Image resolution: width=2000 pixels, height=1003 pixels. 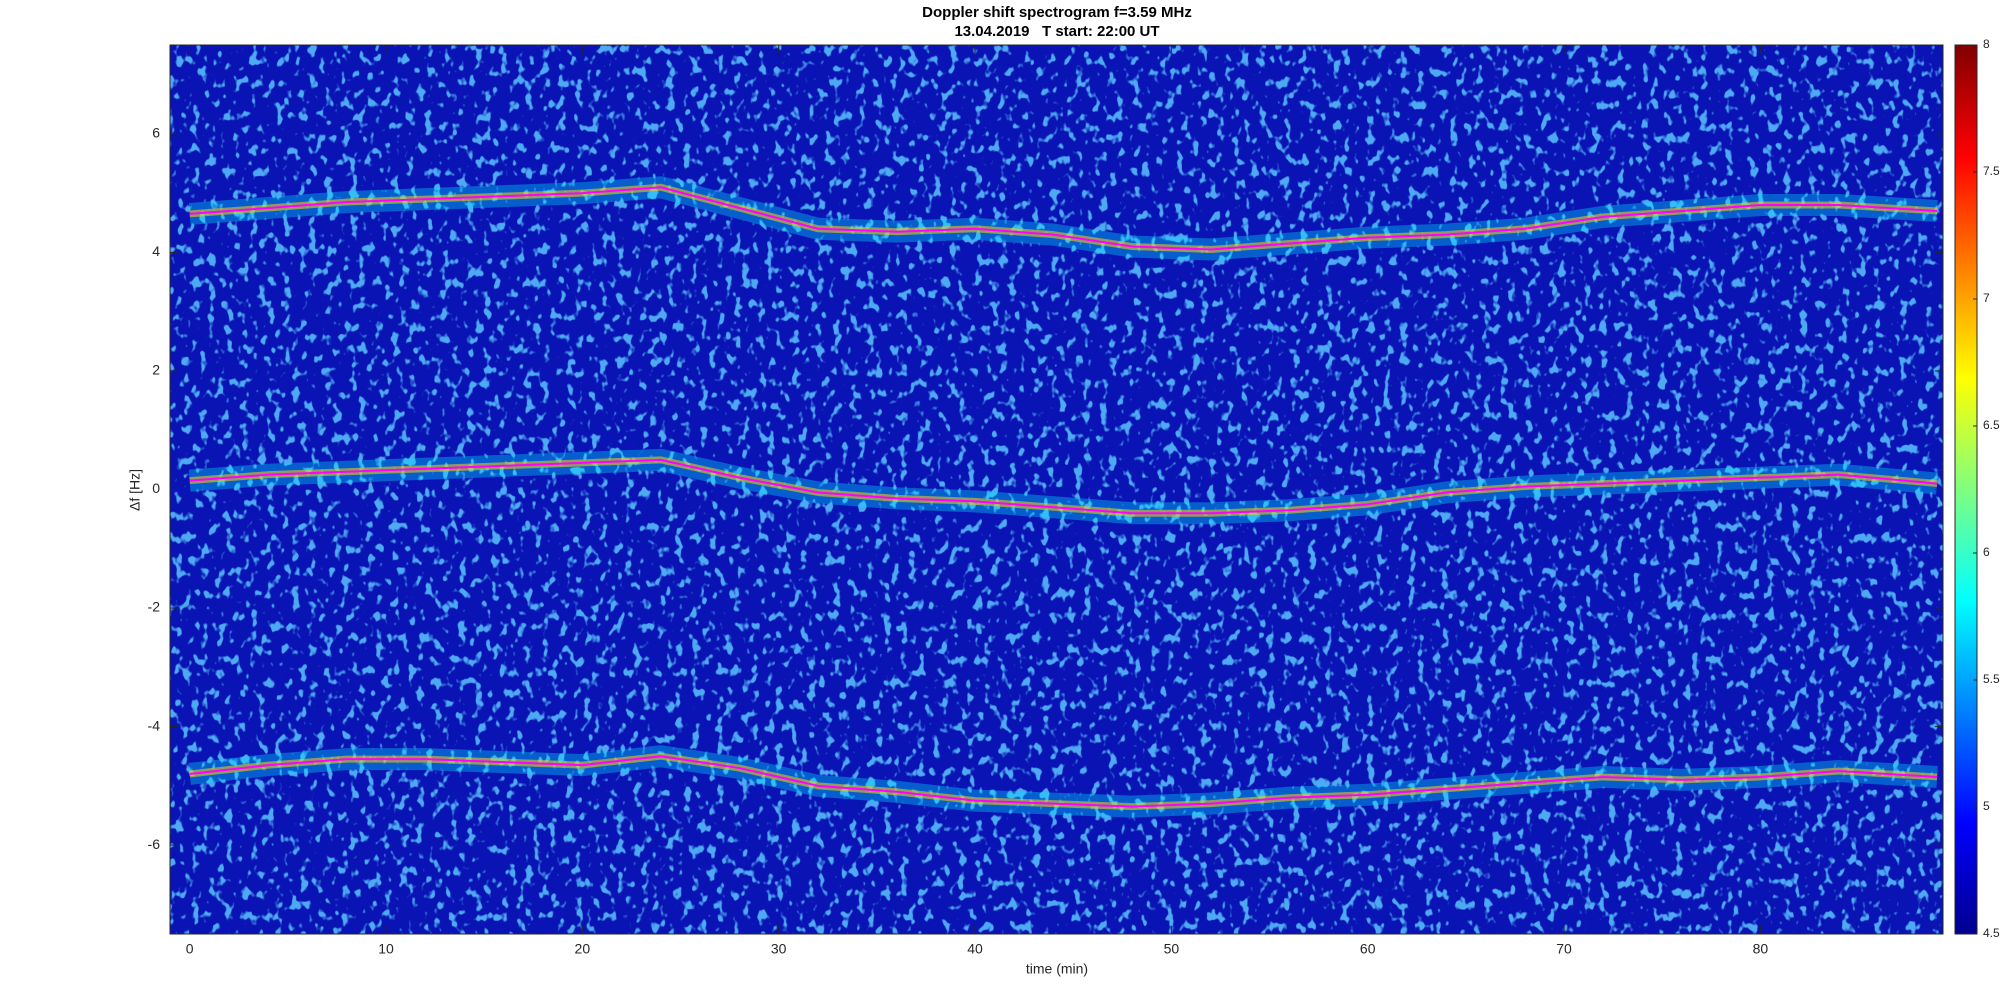 I want to click on chart-subtitle: 13.04.2019 T start: 22:00 UT, so click(x=1056, y=31).